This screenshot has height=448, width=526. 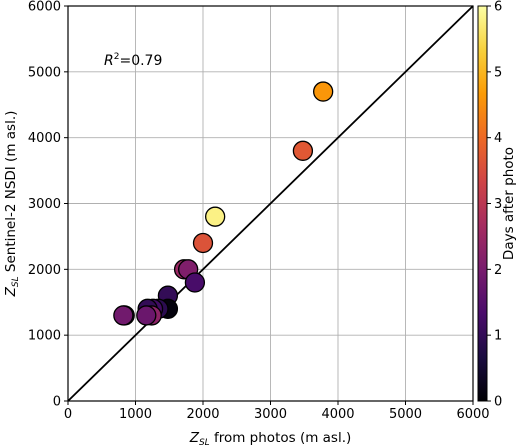 I want to click on r-squared-annotation: R2=0.79, so click(x=133, y=60).